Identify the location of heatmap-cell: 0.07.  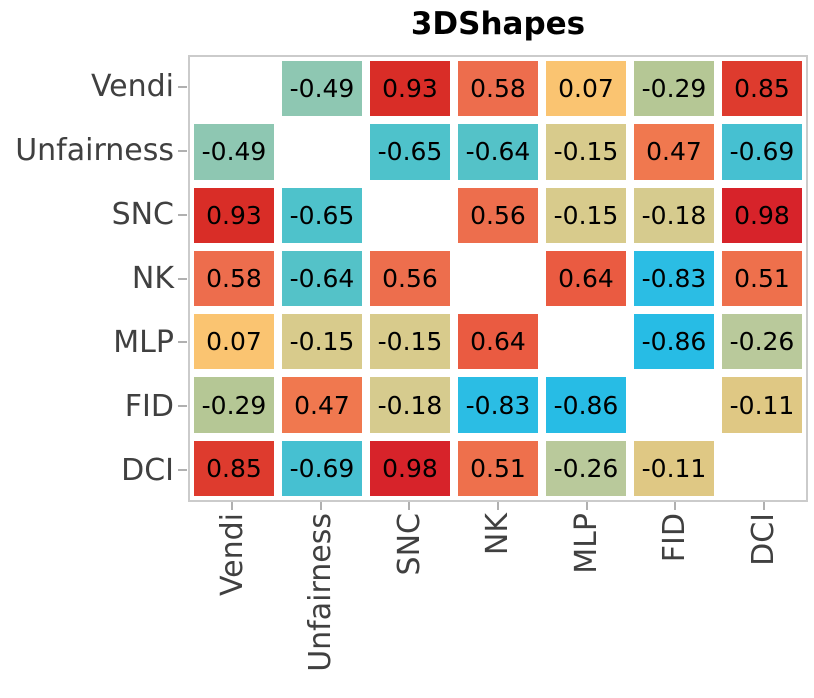
(586, 88).